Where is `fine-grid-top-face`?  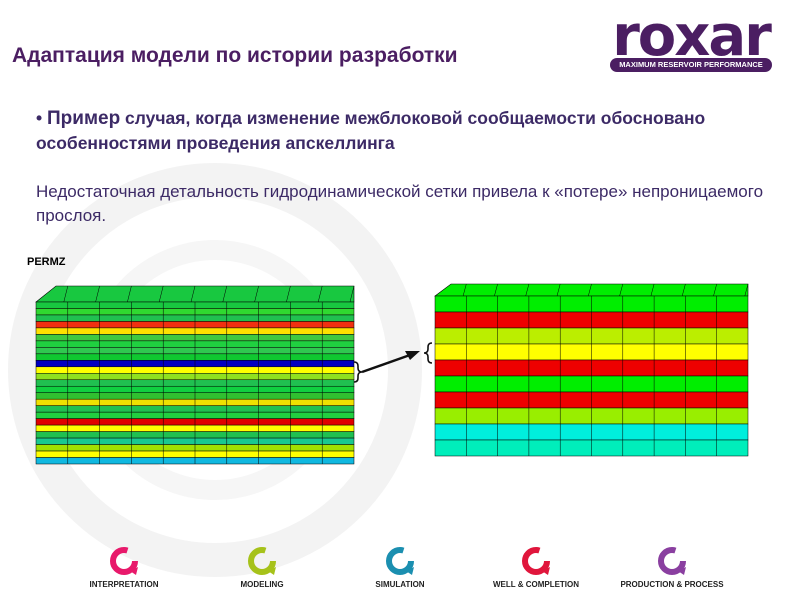 fine-grid-top-face is located at coordinates (195, 294).